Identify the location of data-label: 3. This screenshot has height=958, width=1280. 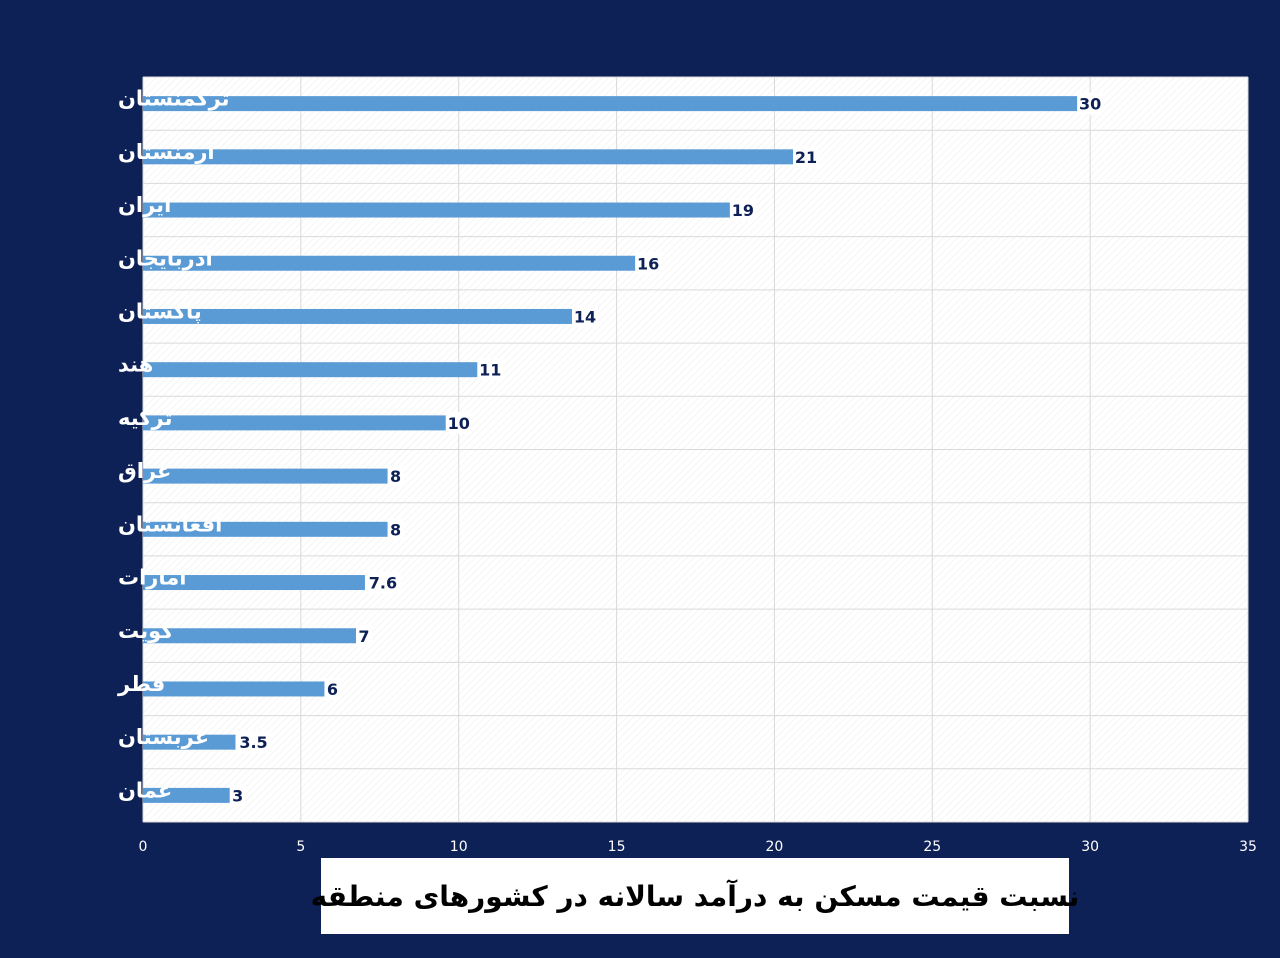
(237, 795).